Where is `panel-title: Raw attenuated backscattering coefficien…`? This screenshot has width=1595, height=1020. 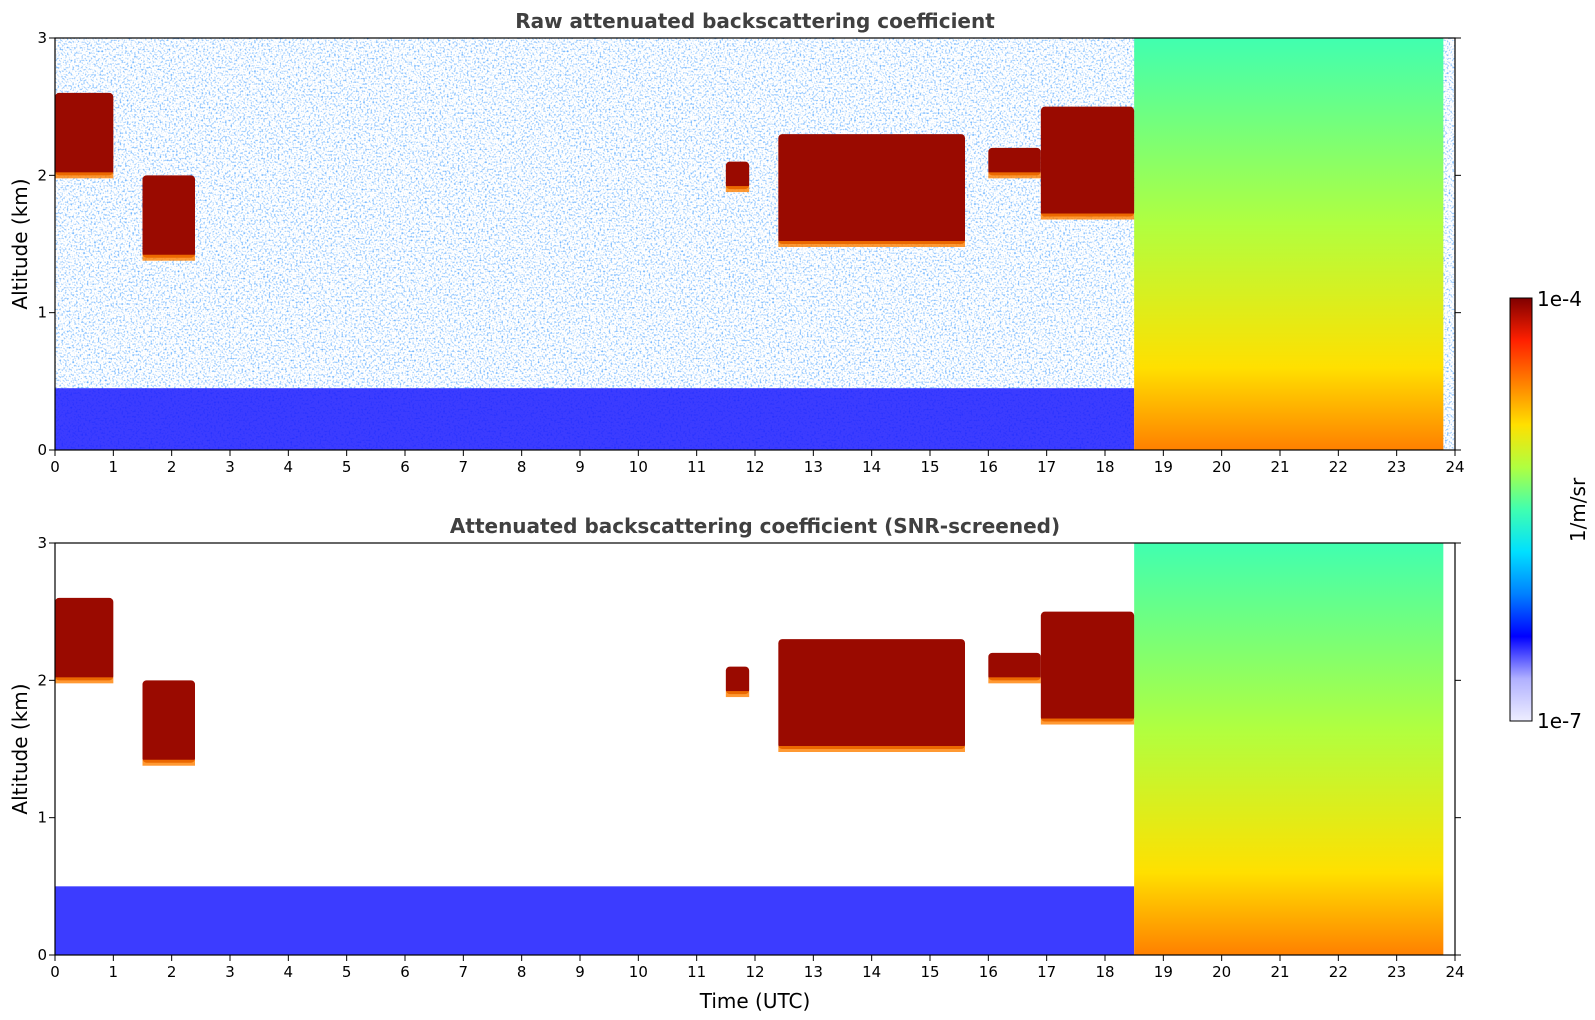
panel-title: Raw attenuated backscattering coefficien… is located at coordinates (755, 21).